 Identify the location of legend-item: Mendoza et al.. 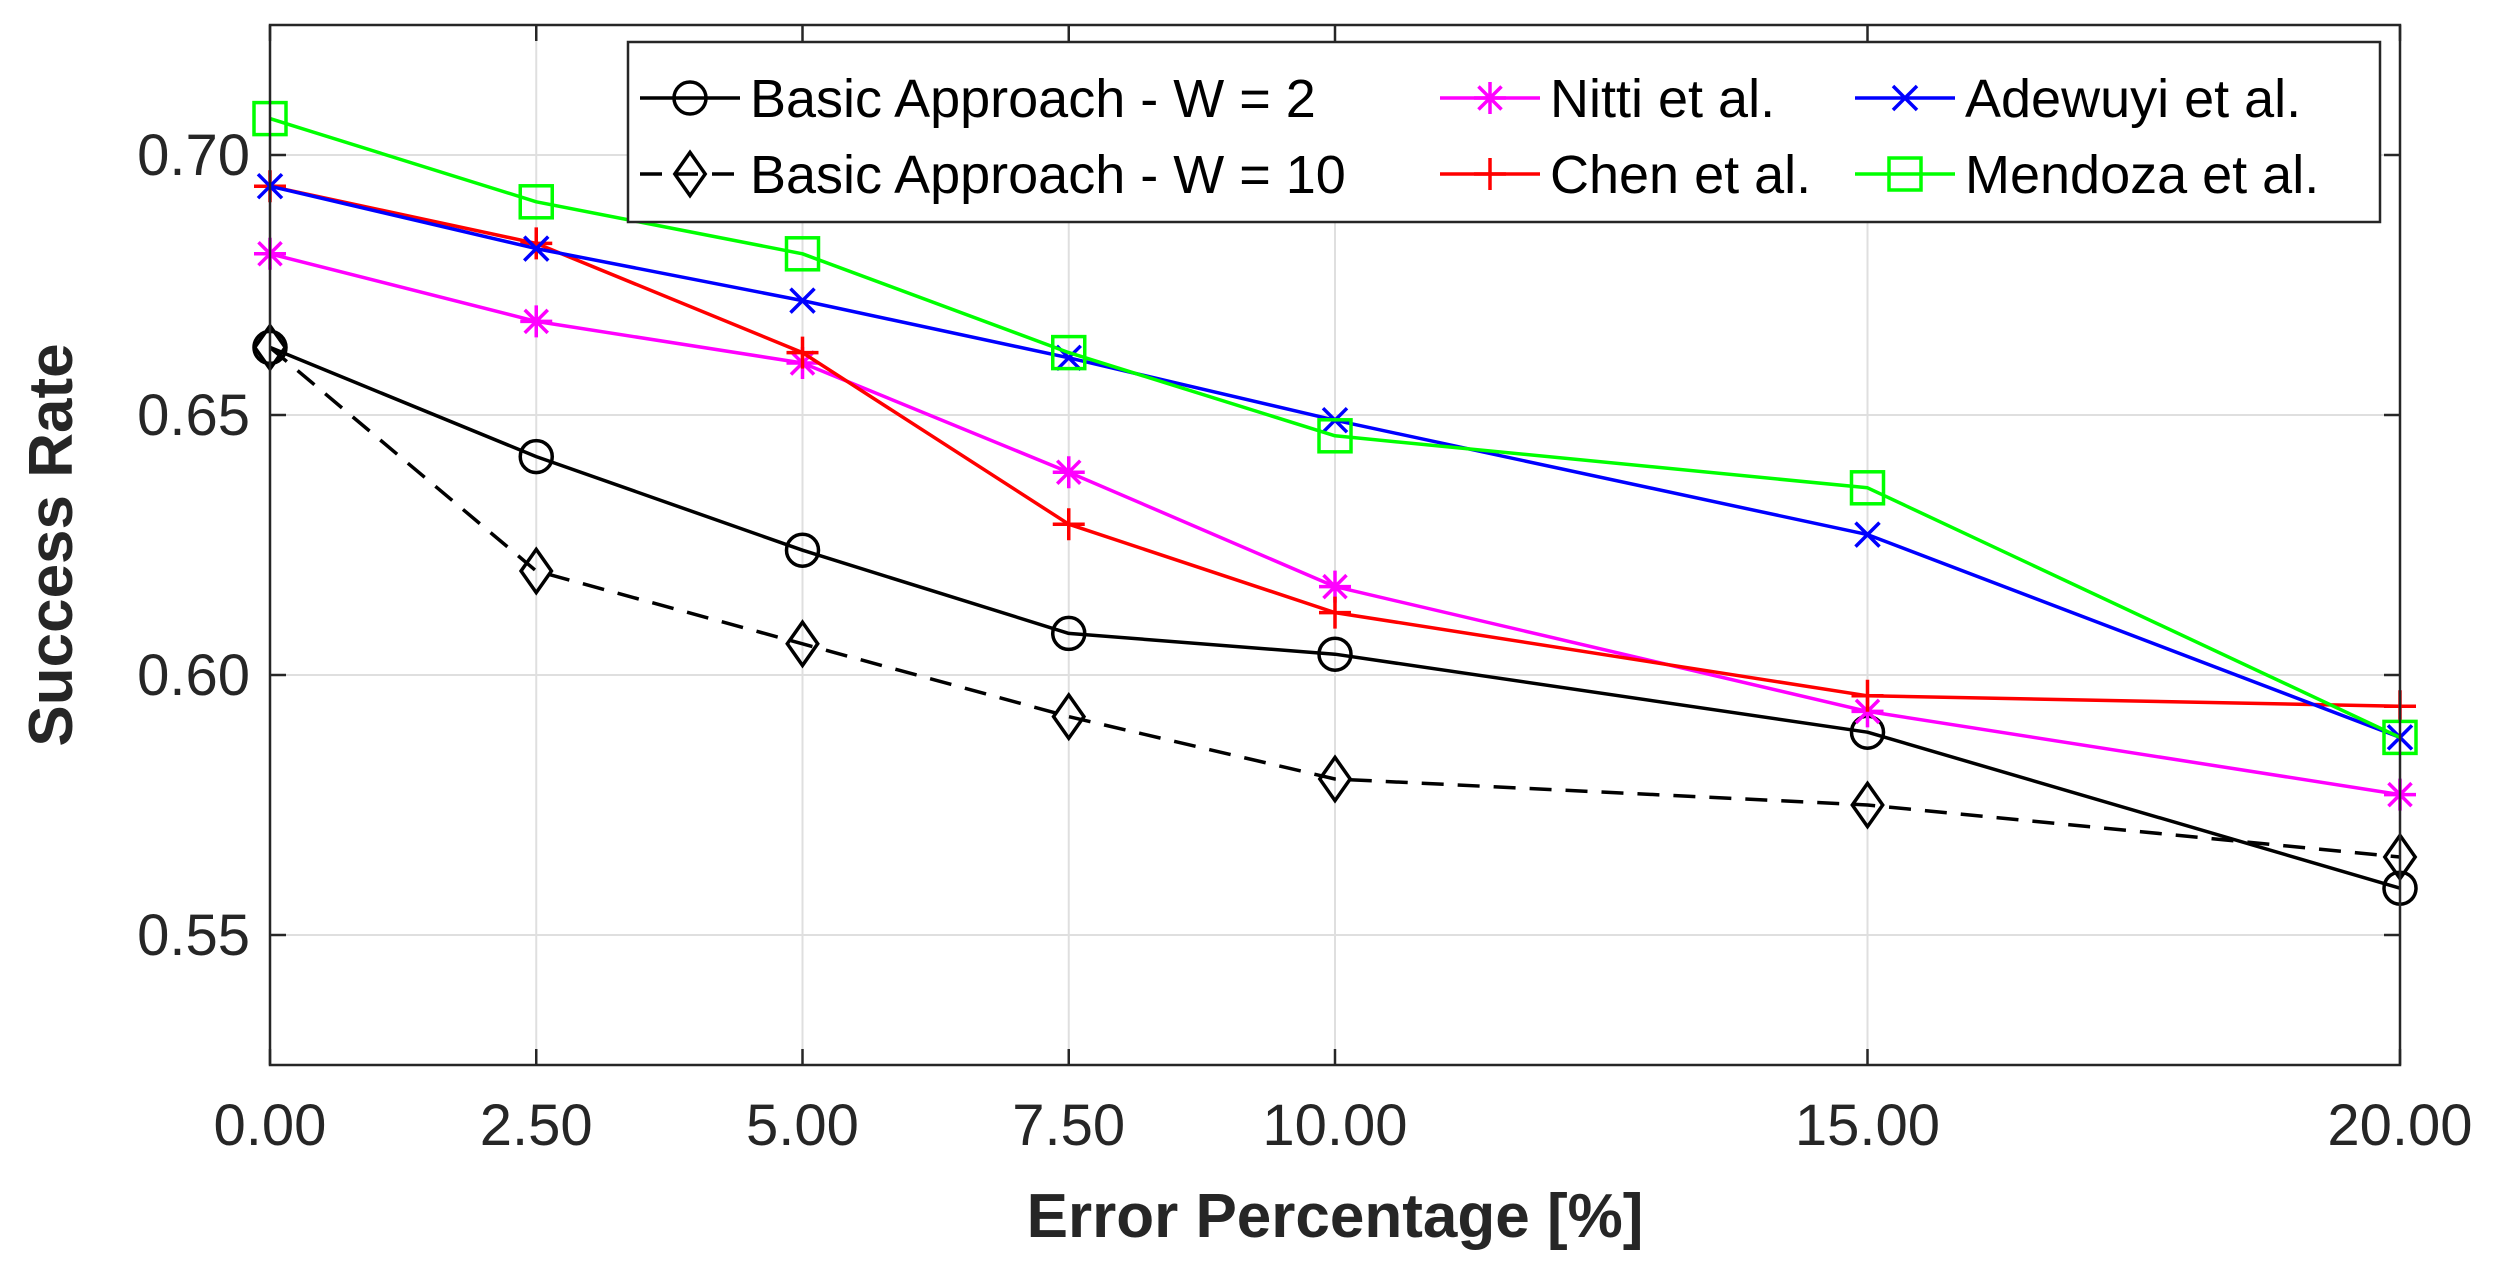
(2087, 175).